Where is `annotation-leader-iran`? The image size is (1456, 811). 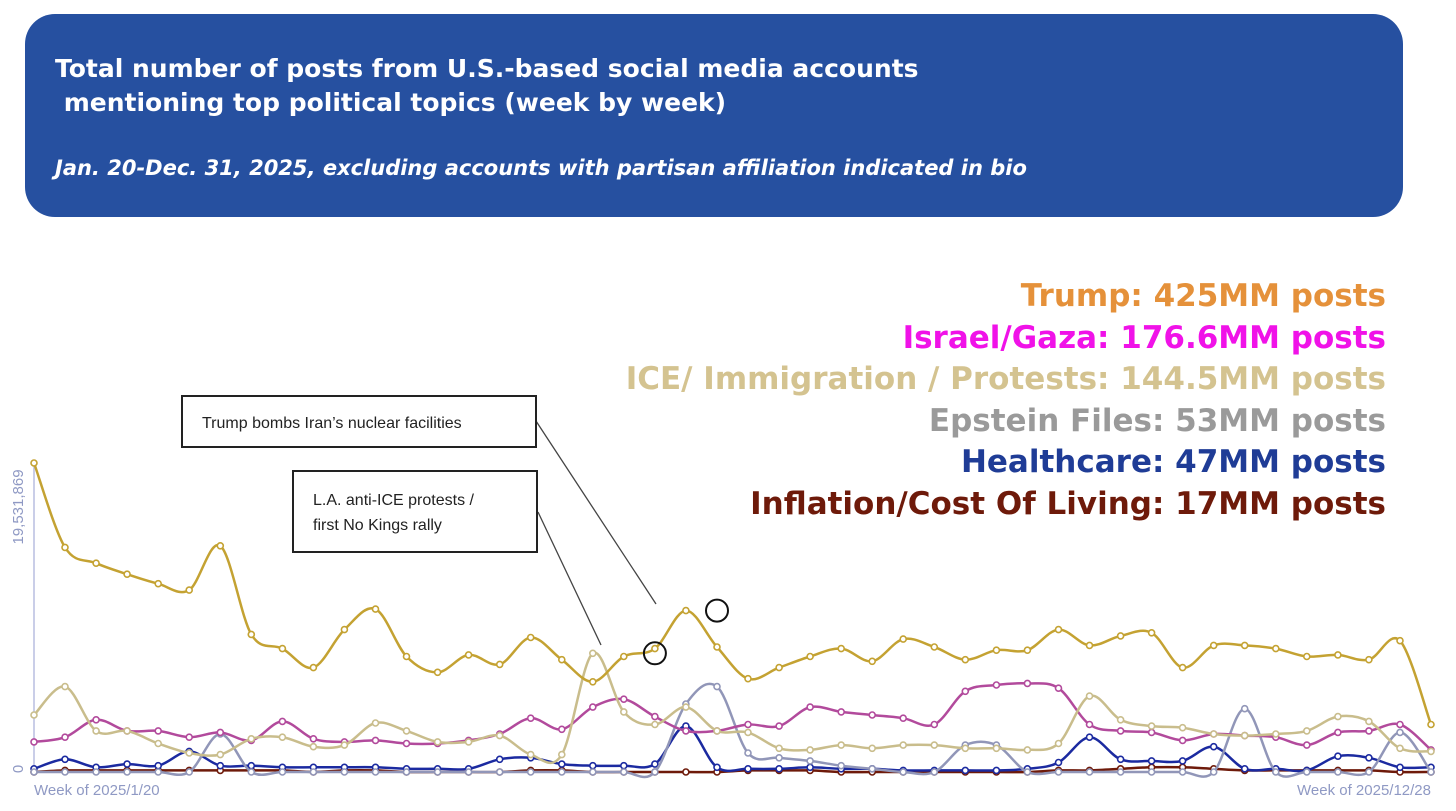
annotation-leader-iran is located at coordinates (596, 512).